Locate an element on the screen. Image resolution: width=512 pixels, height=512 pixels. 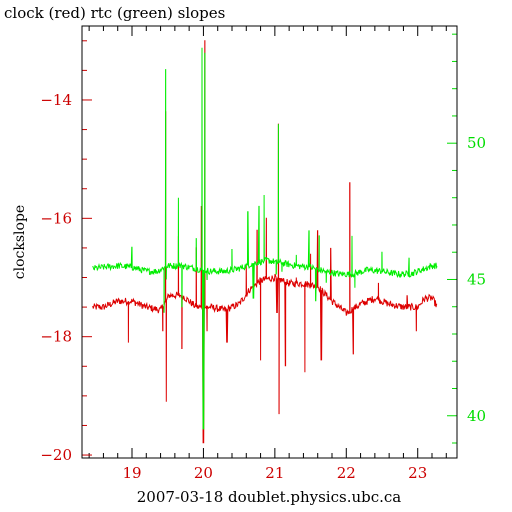
x-tick-label: 21 is located at coordinates (274, 473).